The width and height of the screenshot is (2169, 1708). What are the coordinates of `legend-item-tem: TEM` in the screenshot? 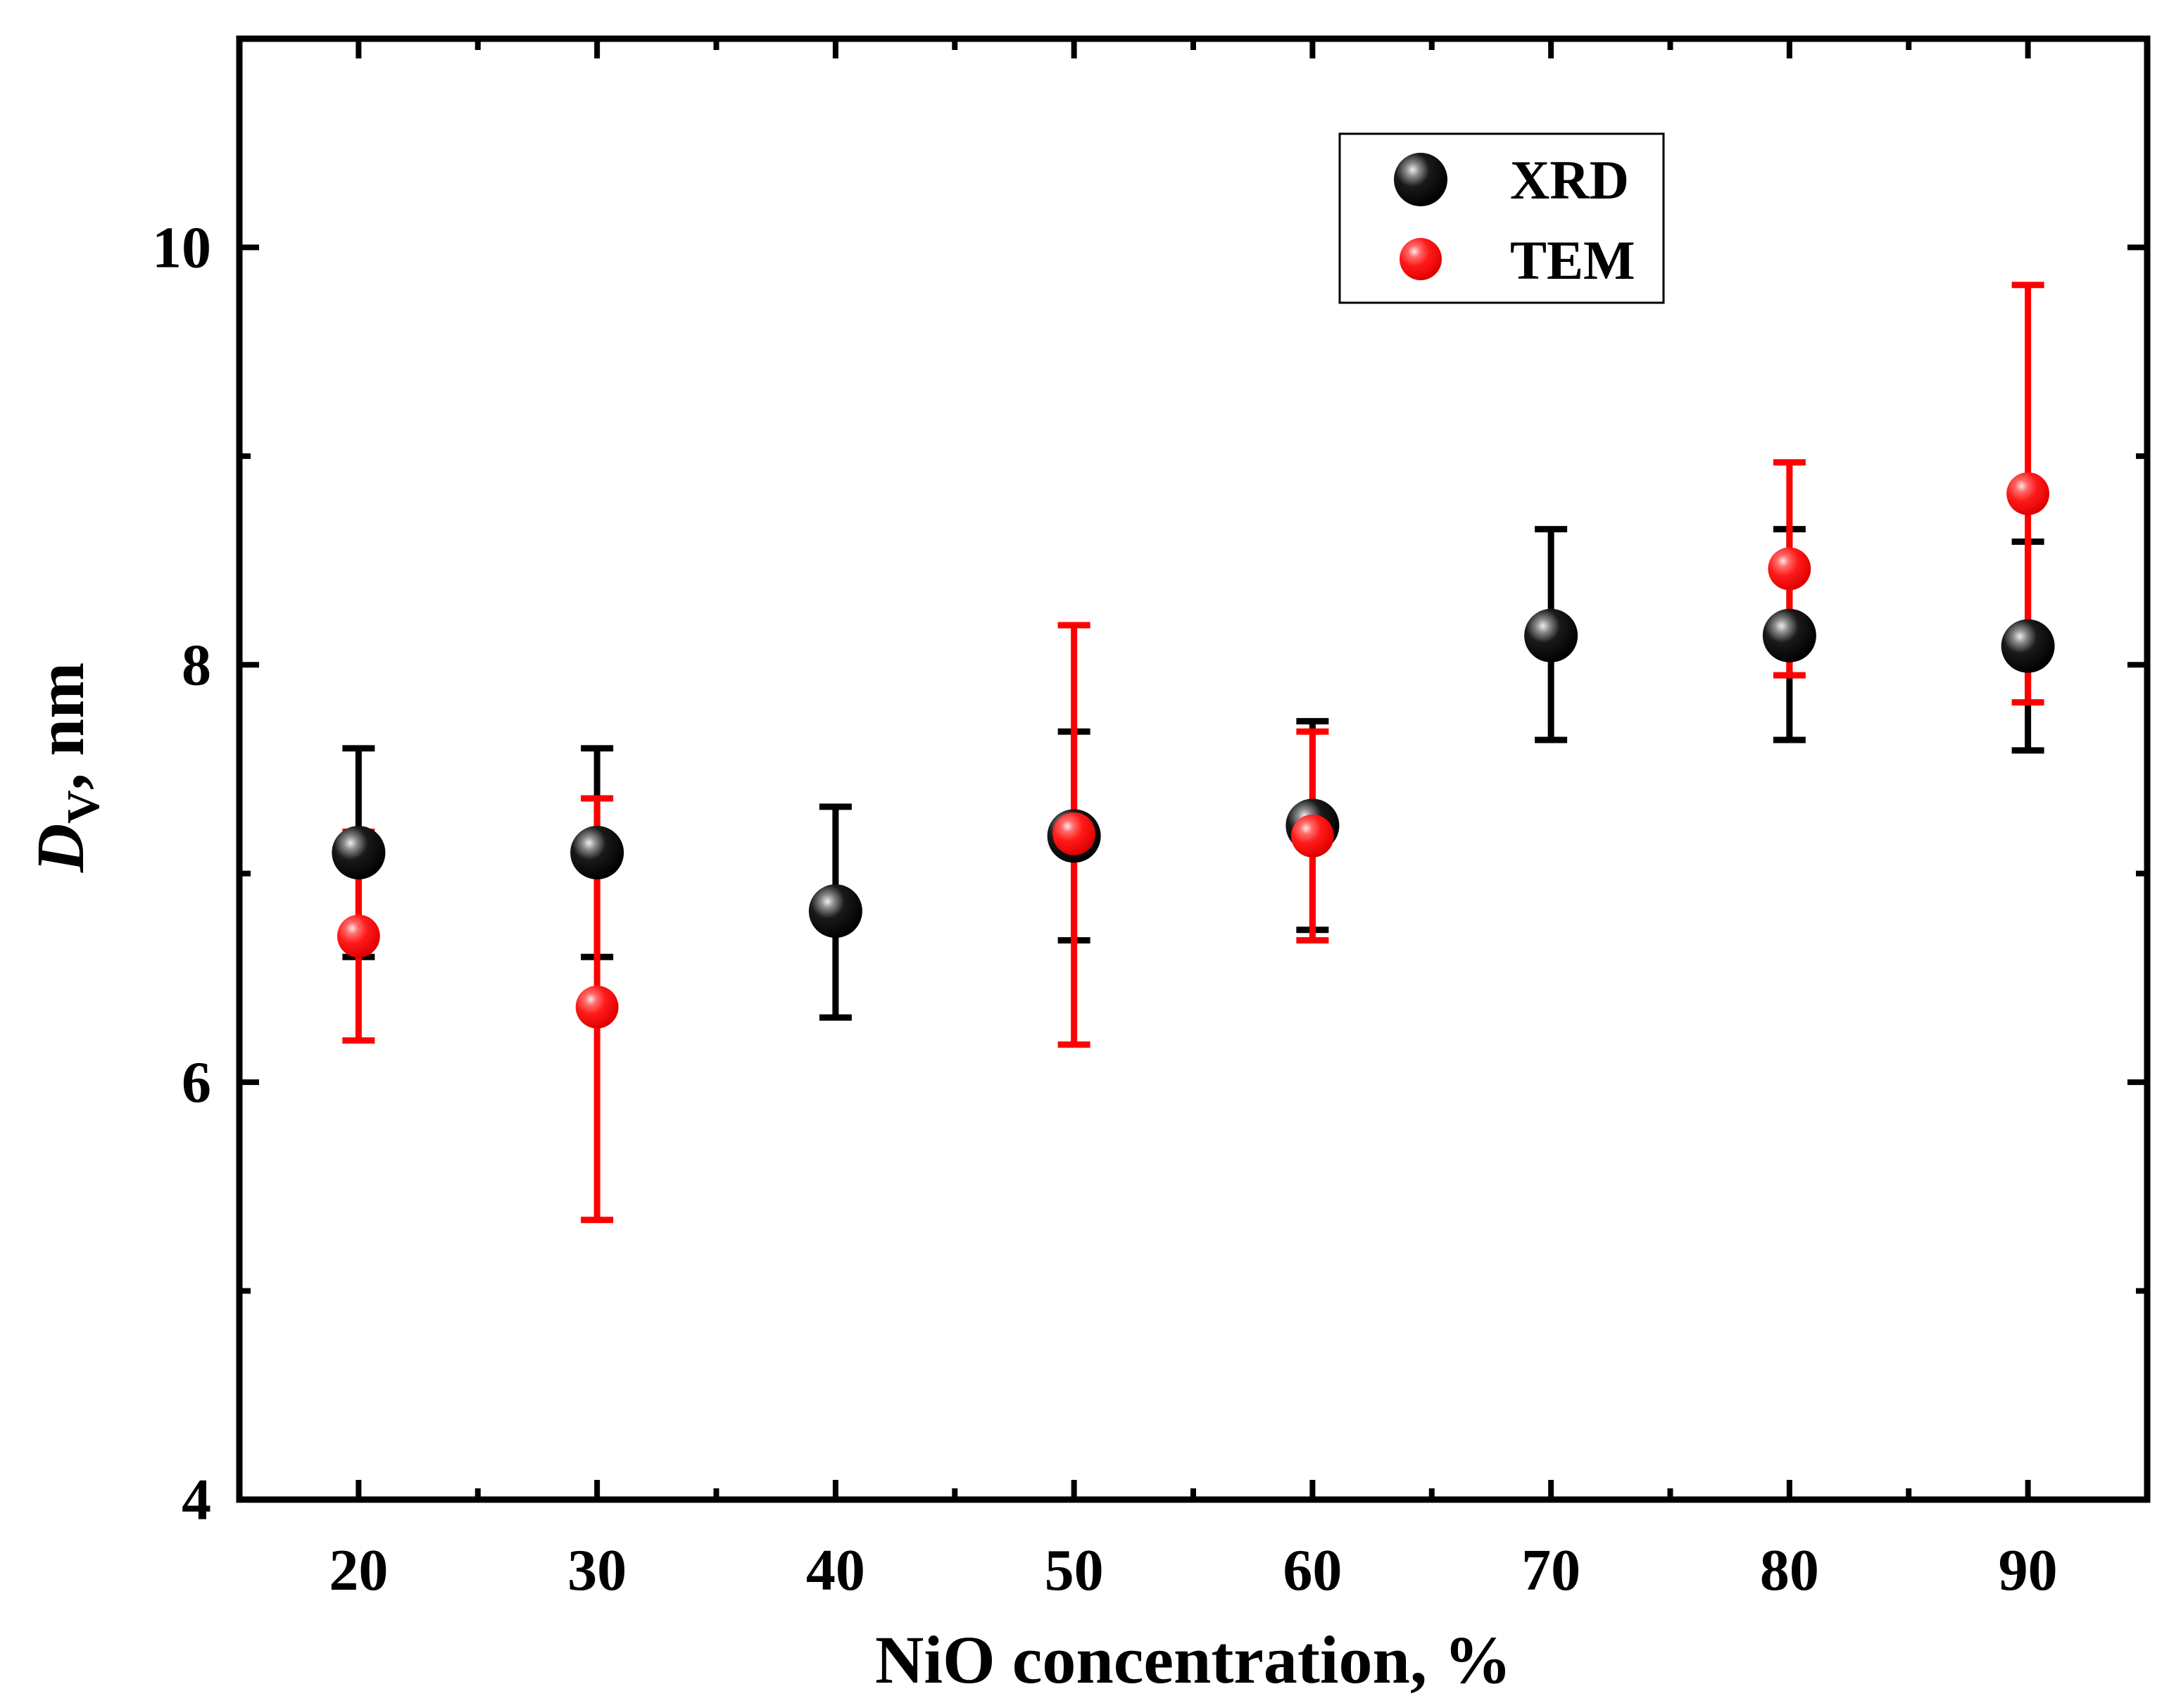 It's located at (1517, 260).